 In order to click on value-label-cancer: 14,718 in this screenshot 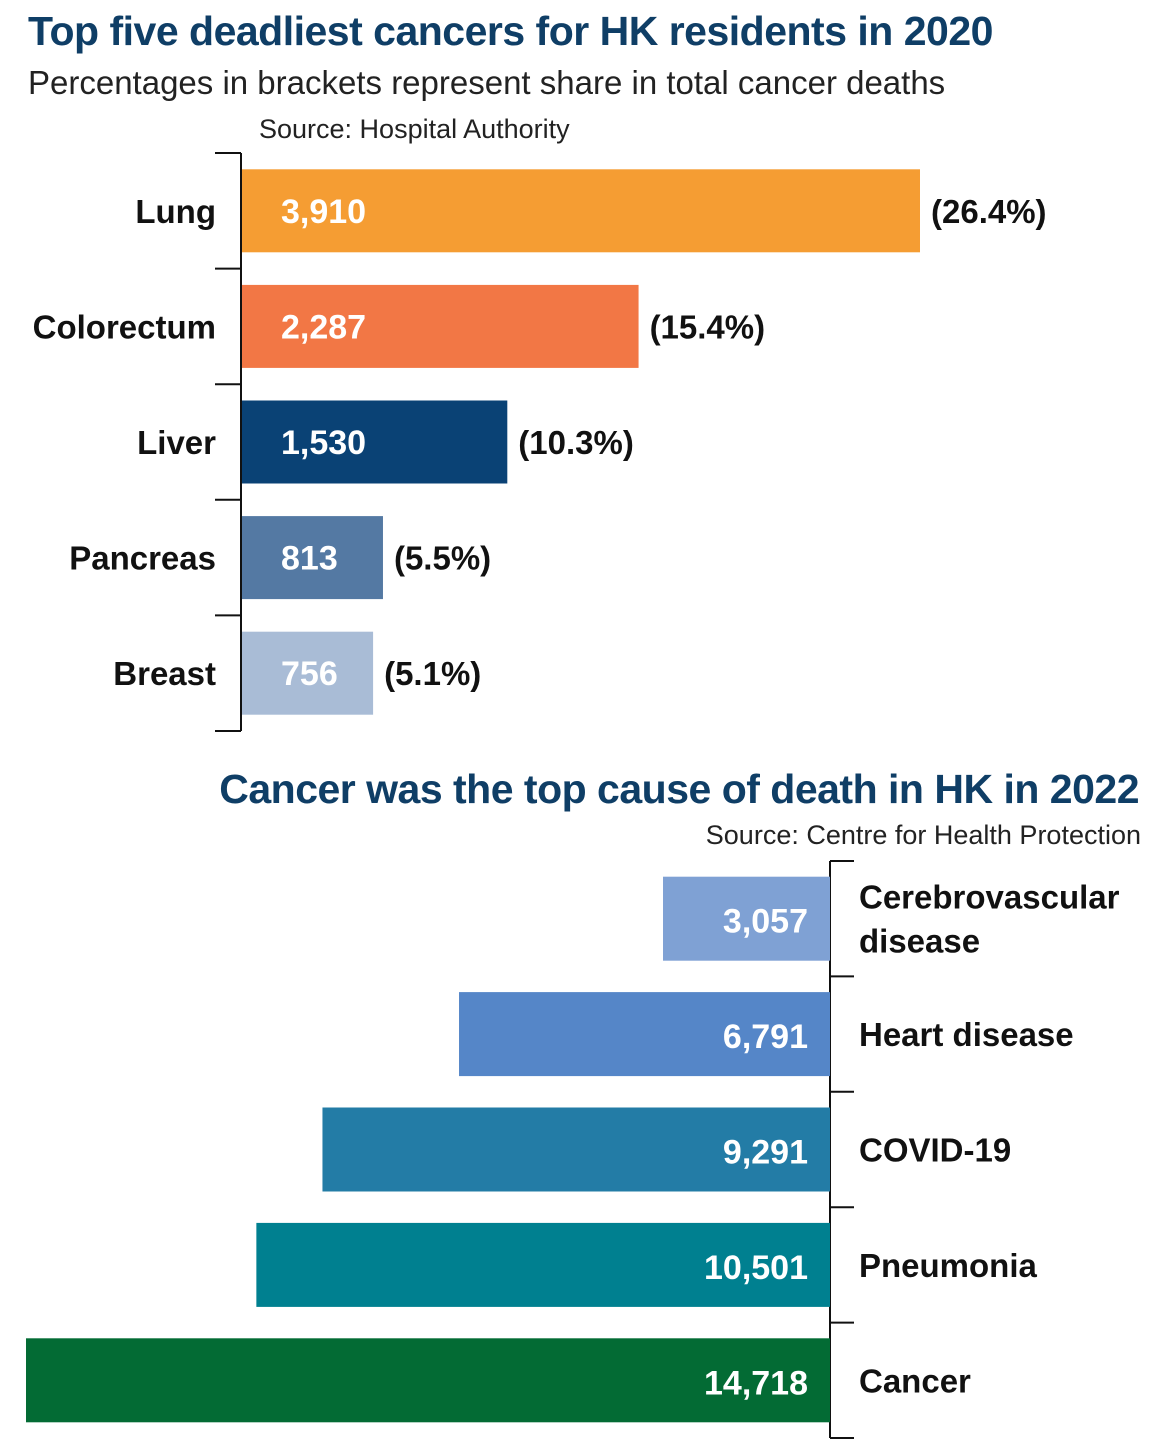, I will do `click(756, 1383)`.